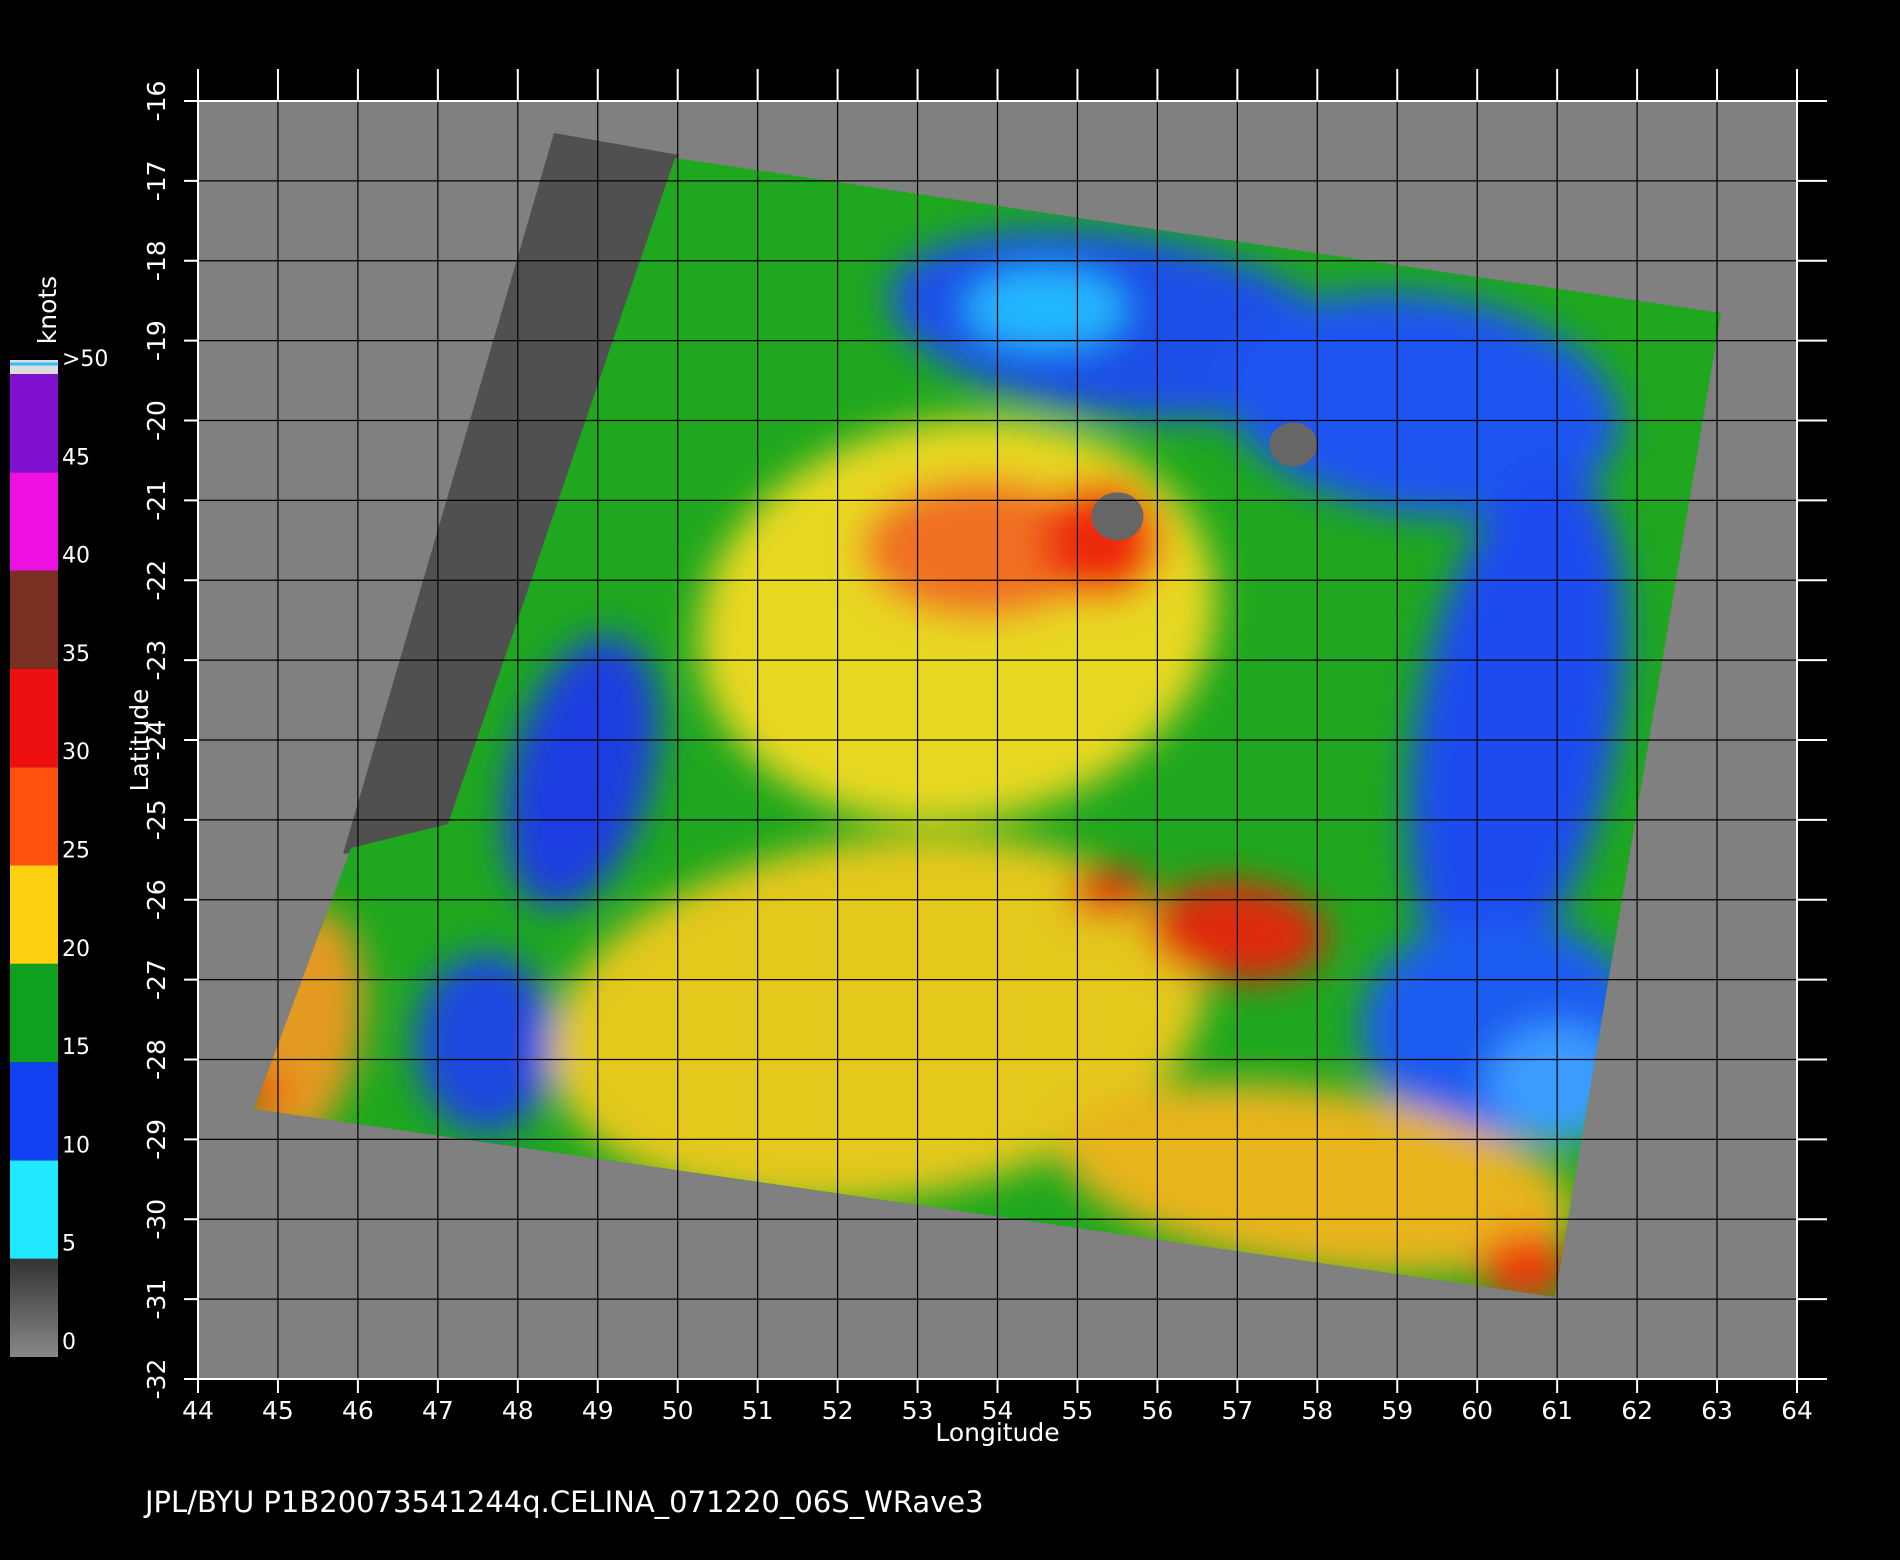  I want to click on x-tick-label: 50, so click(678, 1410).